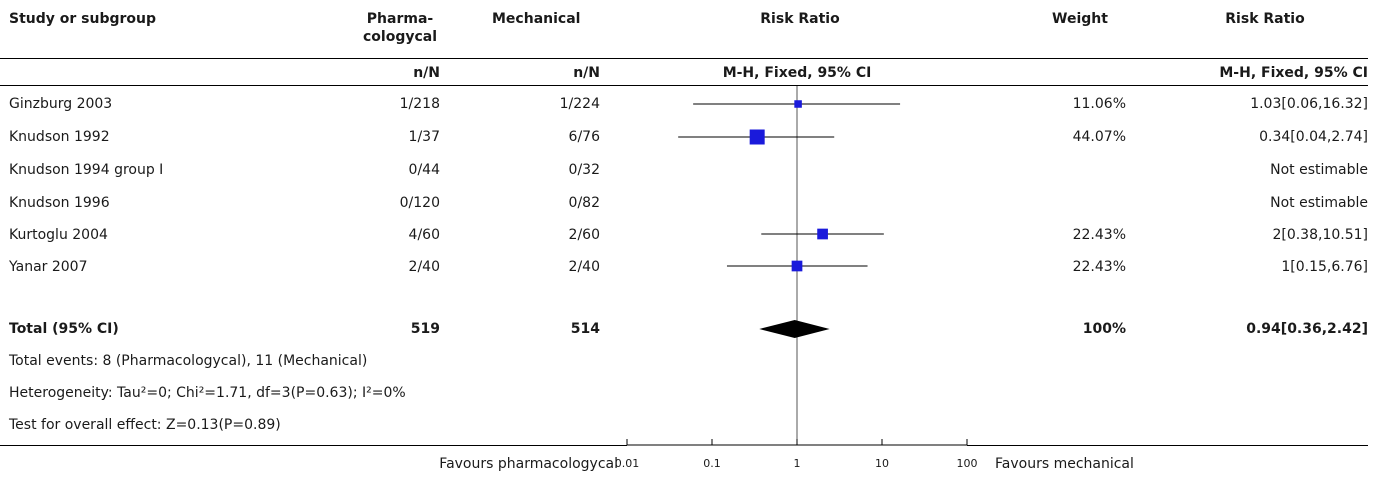  I want to click on x-tick-label: 100, so click(967, 463).